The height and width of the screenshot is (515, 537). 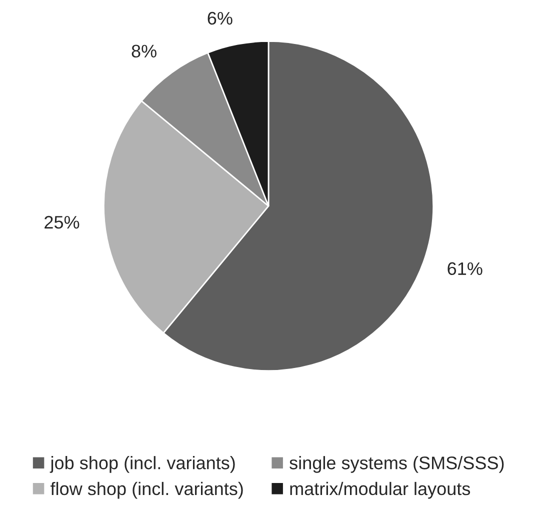 What do you see at coordinates (380, 490) in the screenshot?
I see `legend-label: matrix/modular layouts` at bounding box center [380, 490].